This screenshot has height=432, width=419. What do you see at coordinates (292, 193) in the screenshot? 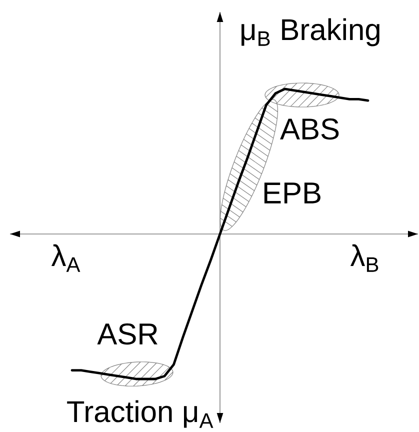
I see `annotation: EPB` at bounding box center [292, 193].